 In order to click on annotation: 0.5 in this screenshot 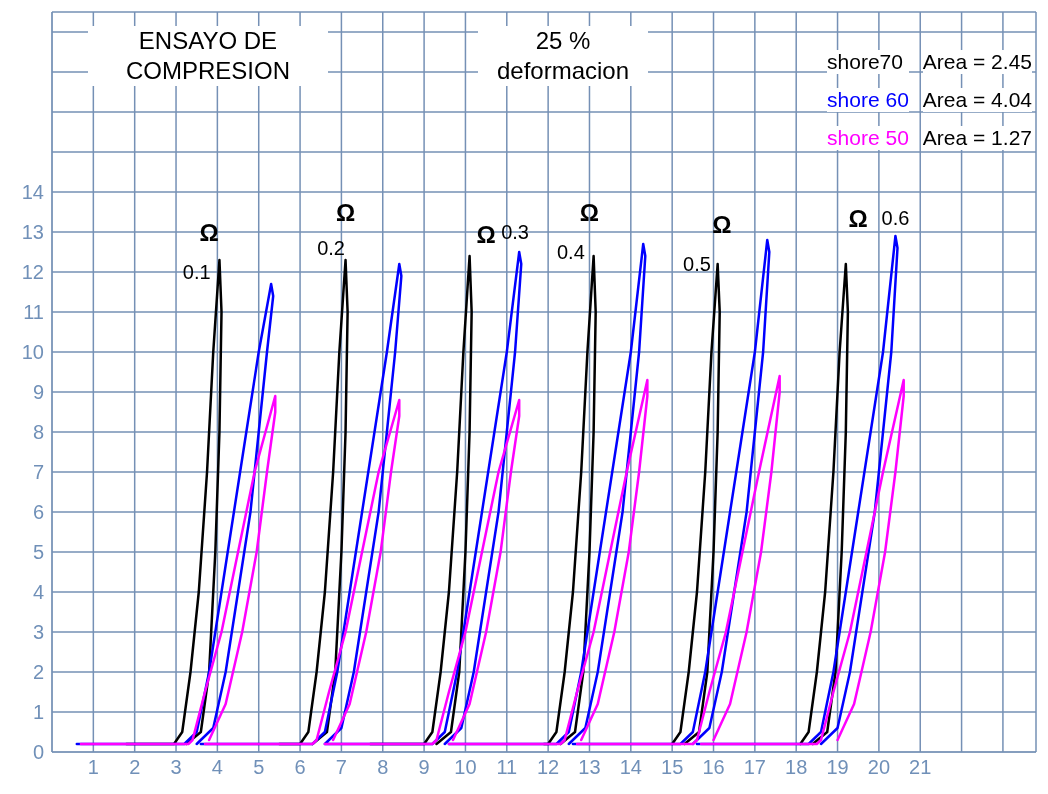, I will do `click(697, 264)`.